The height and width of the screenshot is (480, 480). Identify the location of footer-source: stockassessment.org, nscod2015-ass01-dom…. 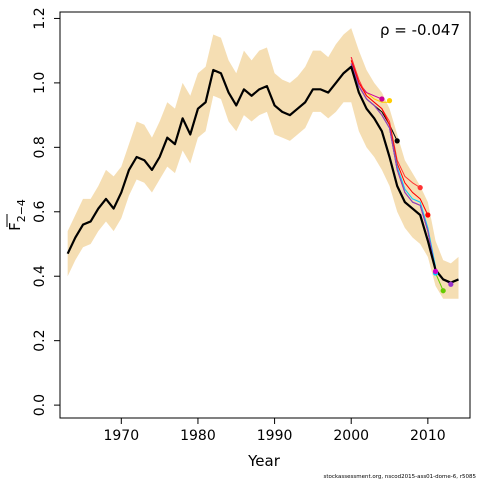
(400, 477).